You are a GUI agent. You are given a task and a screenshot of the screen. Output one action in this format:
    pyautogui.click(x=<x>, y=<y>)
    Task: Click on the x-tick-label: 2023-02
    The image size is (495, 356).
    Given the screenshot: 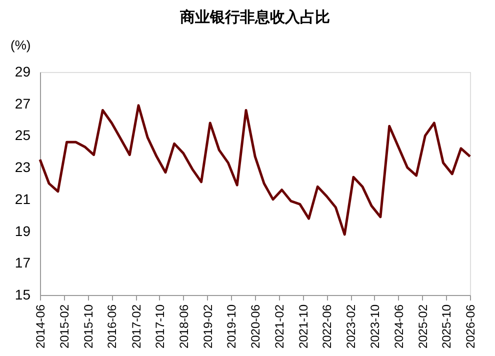 What is the action you would take?
    pyautogui.click(x=351, y=326)
    